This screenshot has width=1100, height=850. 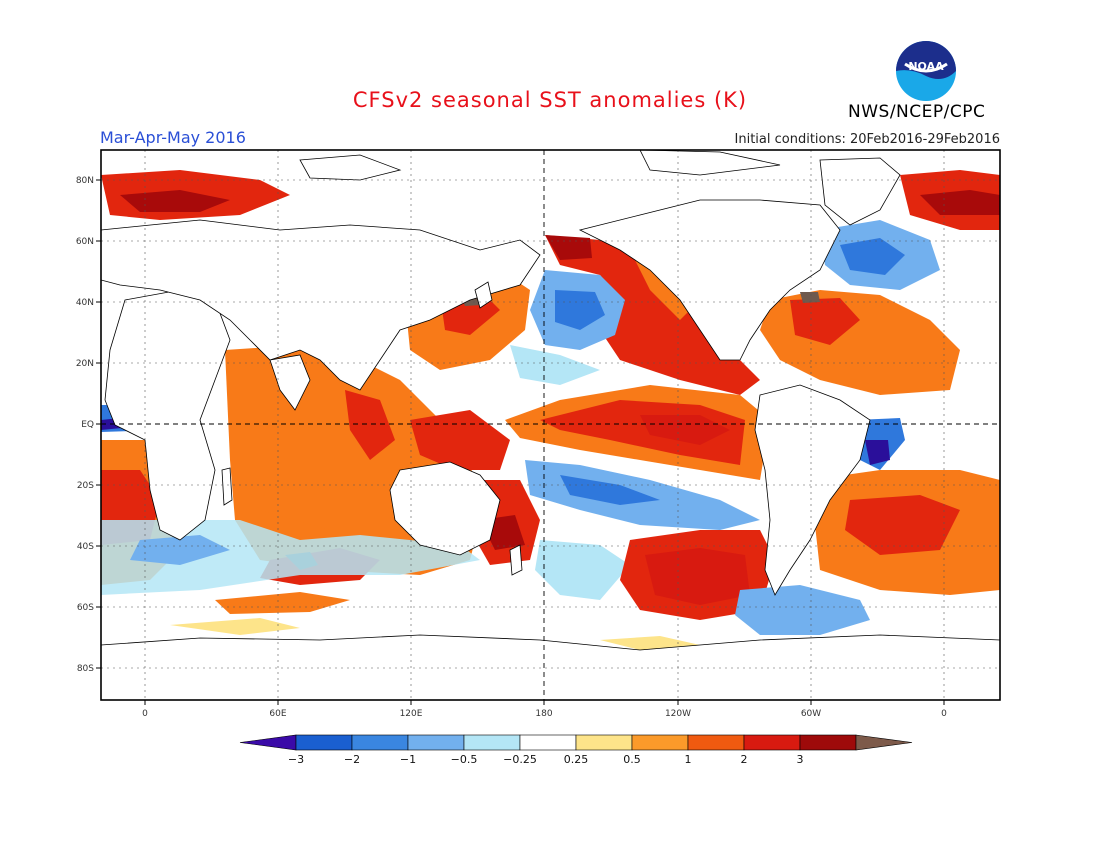 What do you see at coordinates (290, 382) in the screenshot?
I see `land-india` at bounding box center [290, 382].